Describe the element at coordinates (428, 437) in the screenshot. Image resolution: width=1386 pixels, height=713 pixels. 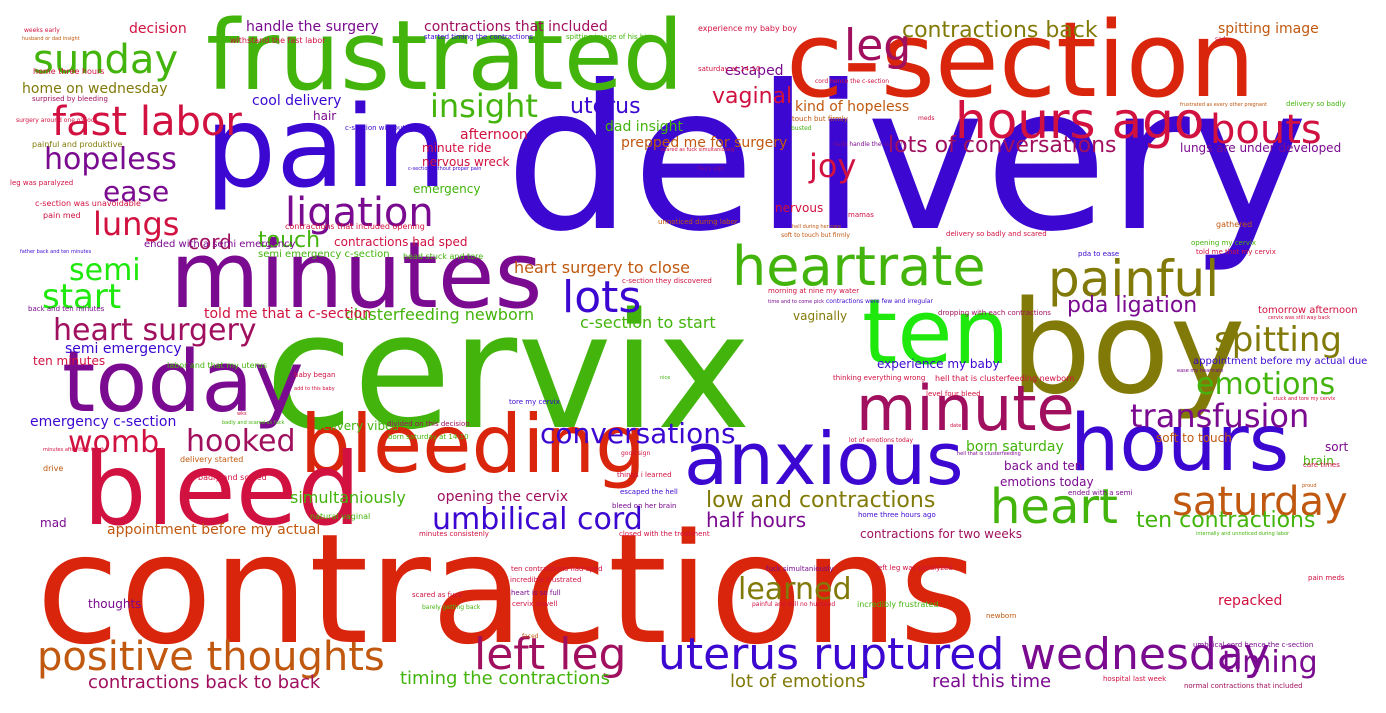
I see `word-born-saturday-at-14-10: born saturday at 14:10` at that location.